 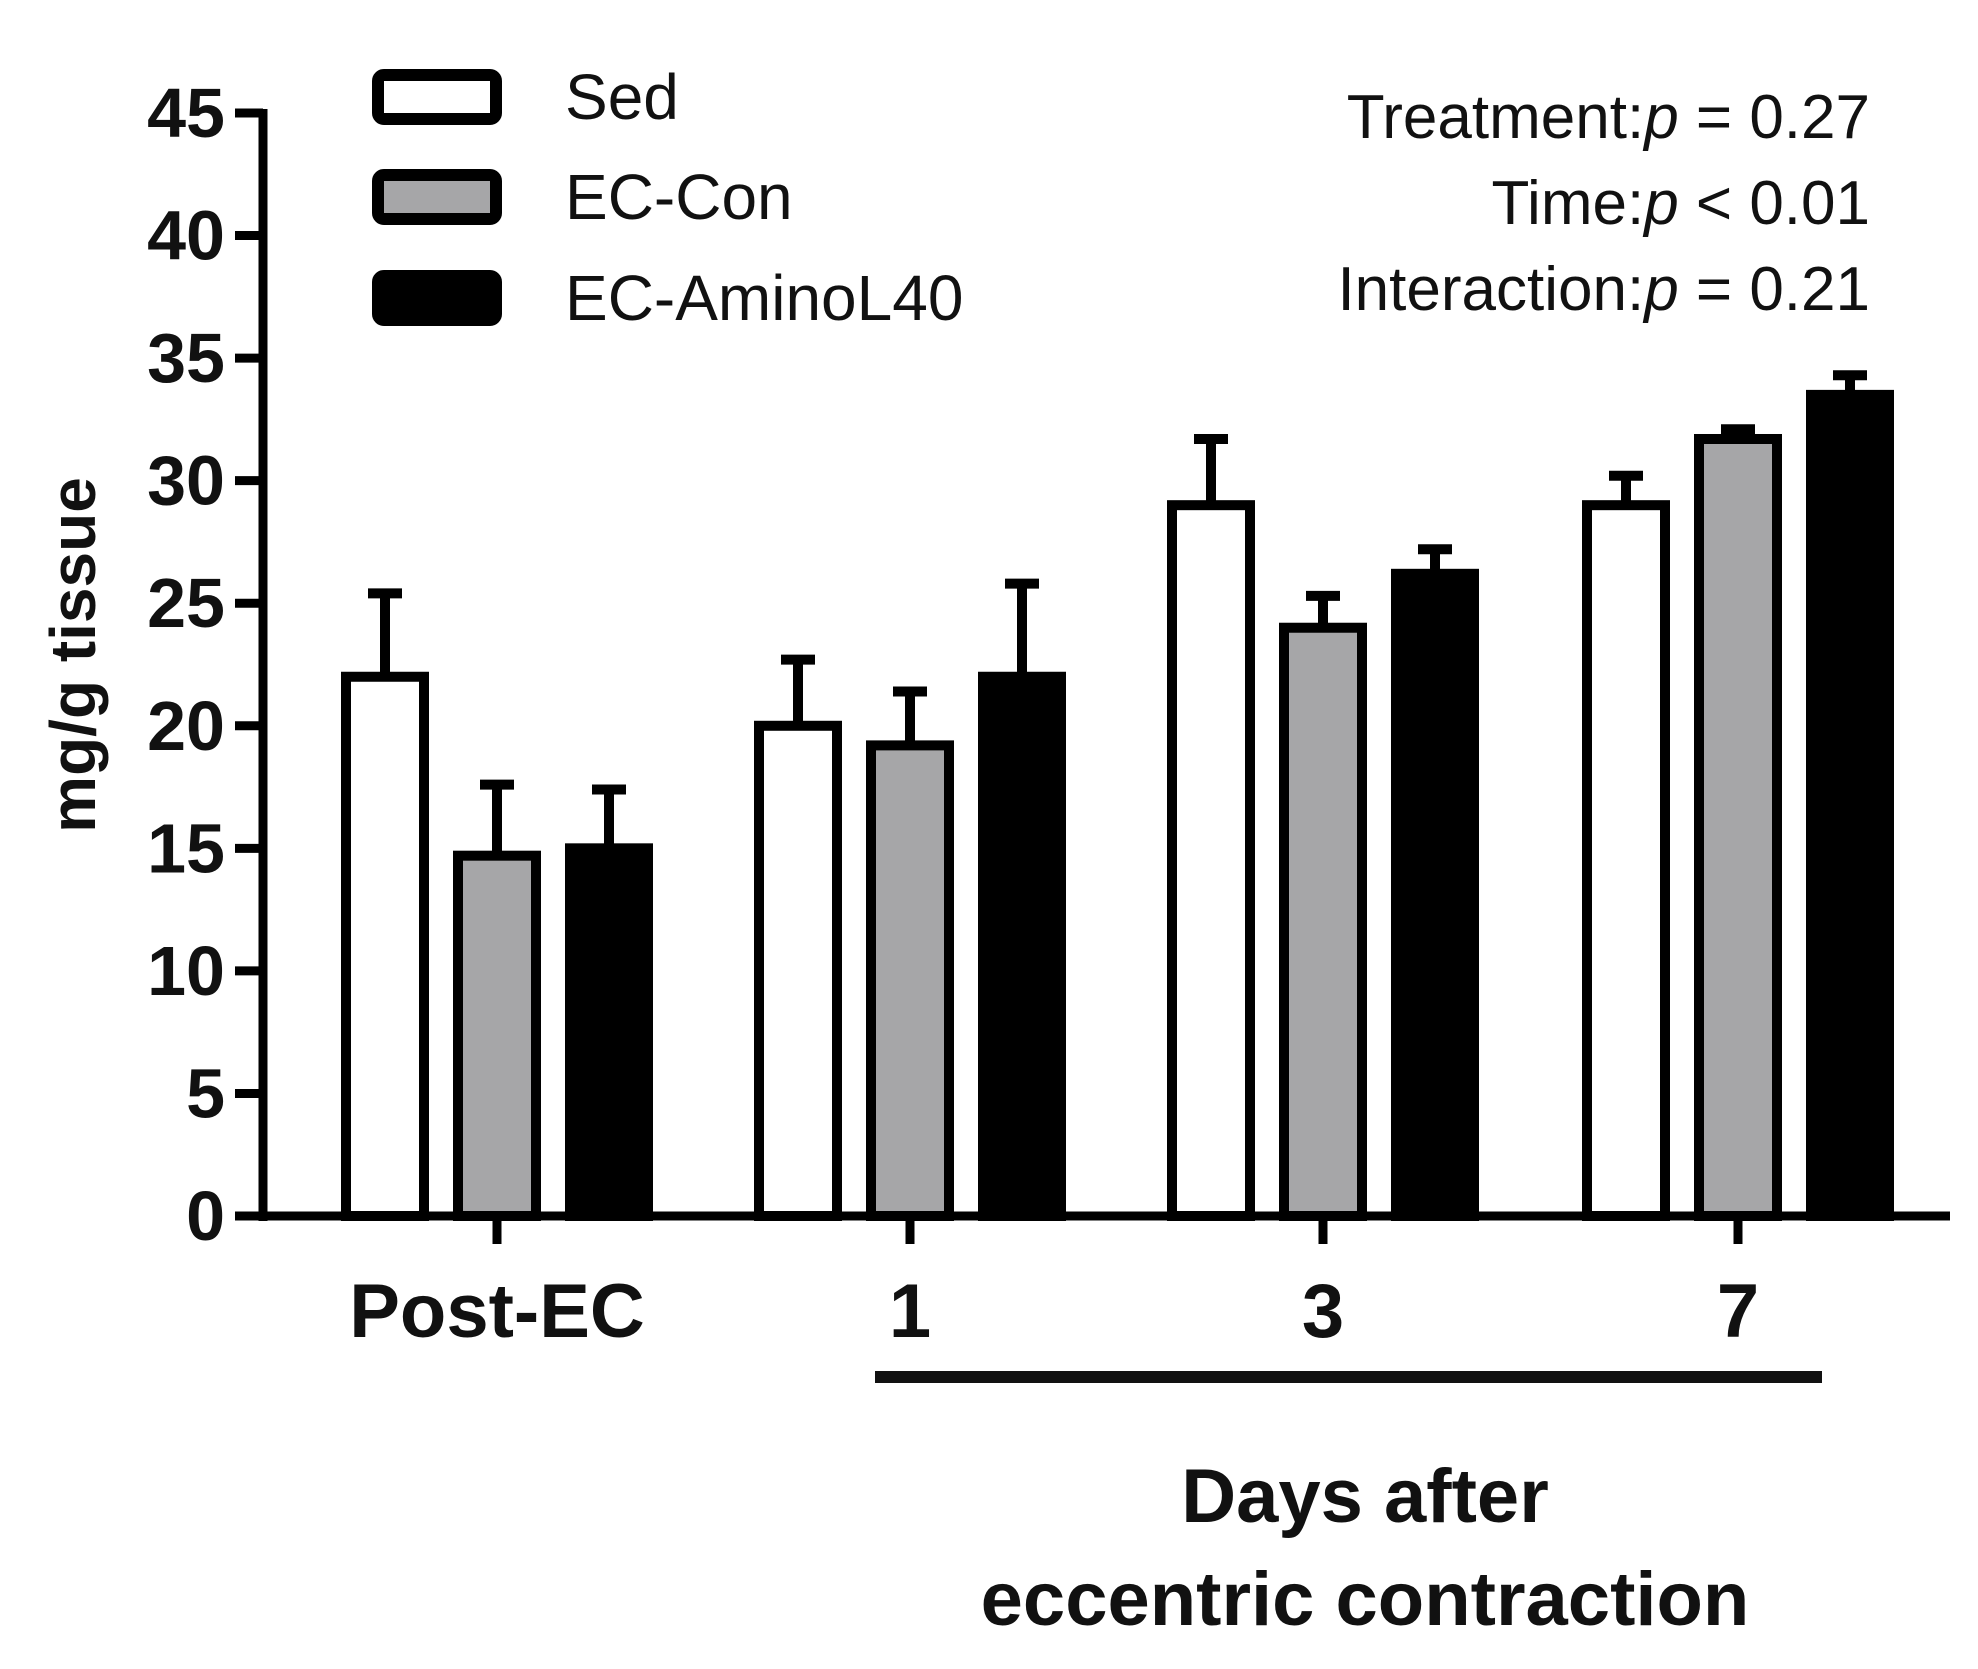 I want to click on legend-swatch-ec-aminol40, so click(x=437, y=298).